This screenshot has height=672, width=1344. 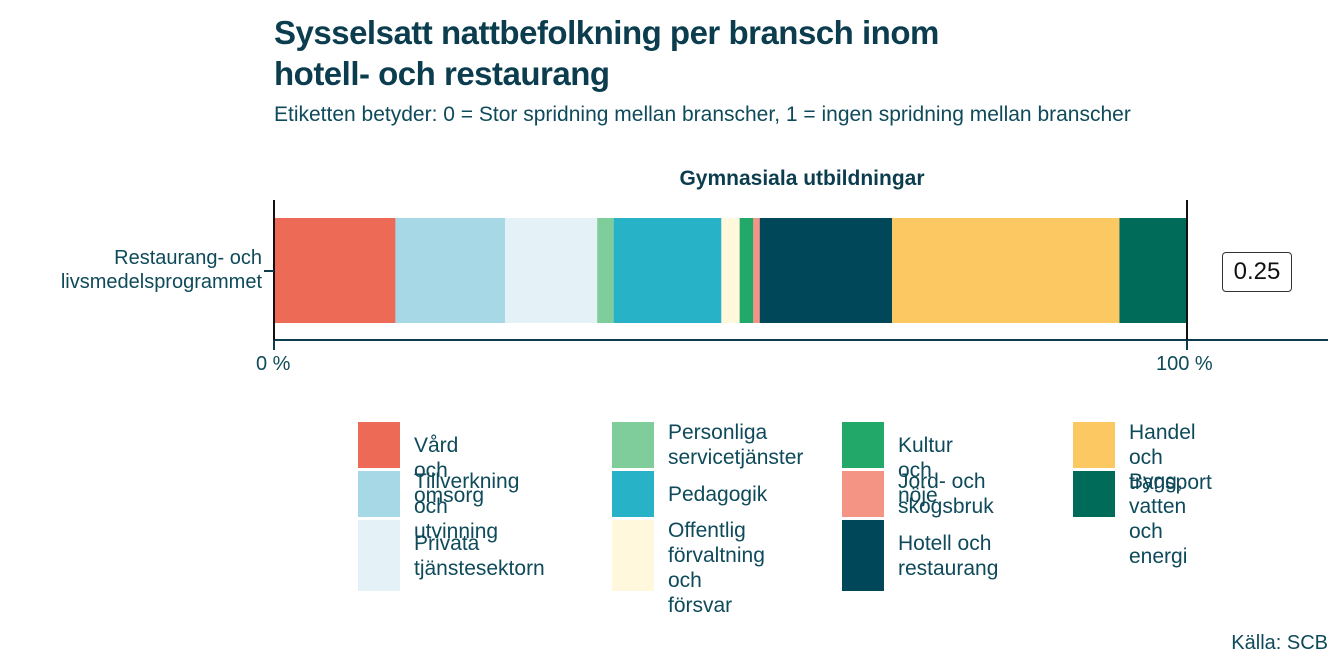 I want to click on legend-label: Kultur och nöje, so click(x=925, y=470).